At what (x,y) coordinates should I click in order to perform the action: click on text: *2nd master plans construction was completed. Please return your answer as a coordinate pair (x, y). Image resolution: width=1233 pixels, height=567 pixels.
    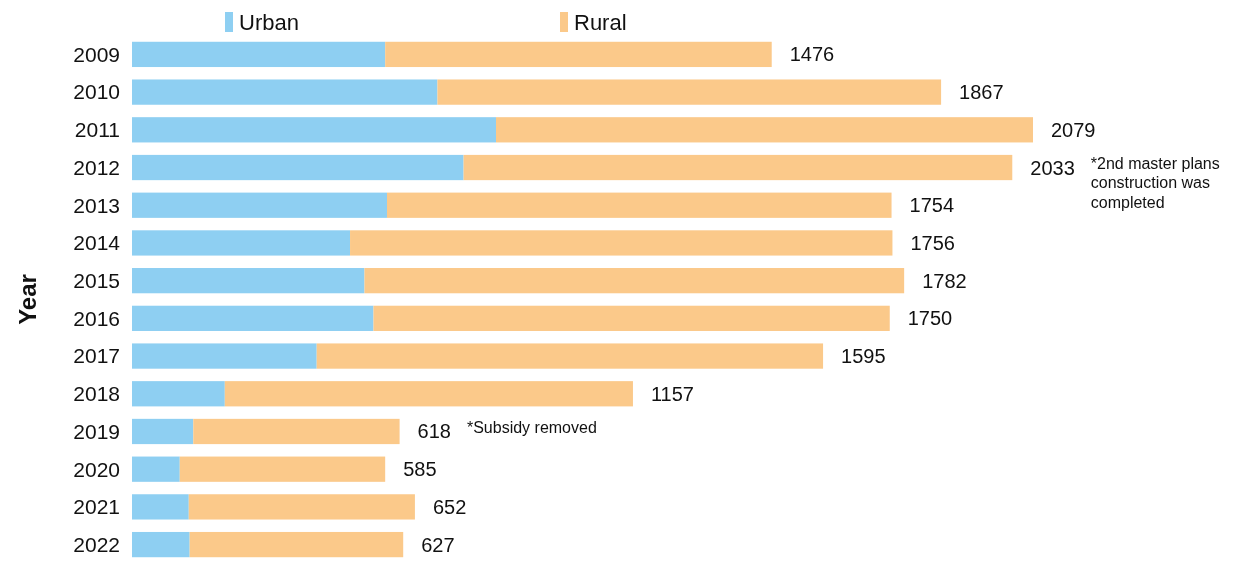
    Looking at the image, I should click on (1155, 183).